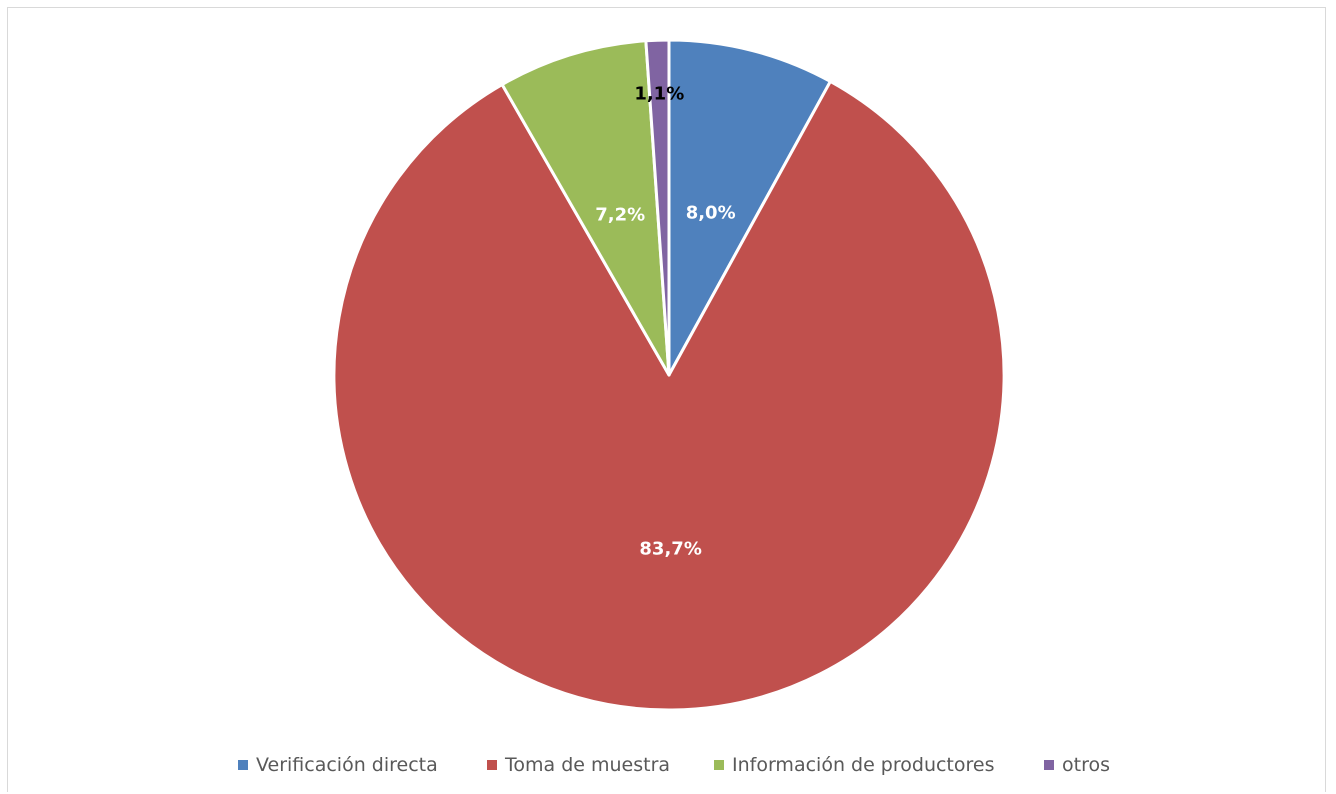 The height and width of the screenshot is (794, 1336). Describe the element at coordinates (670, 549) in the screenshot. I see `data-label-toma-de-muestra: 83,7%` at that location.